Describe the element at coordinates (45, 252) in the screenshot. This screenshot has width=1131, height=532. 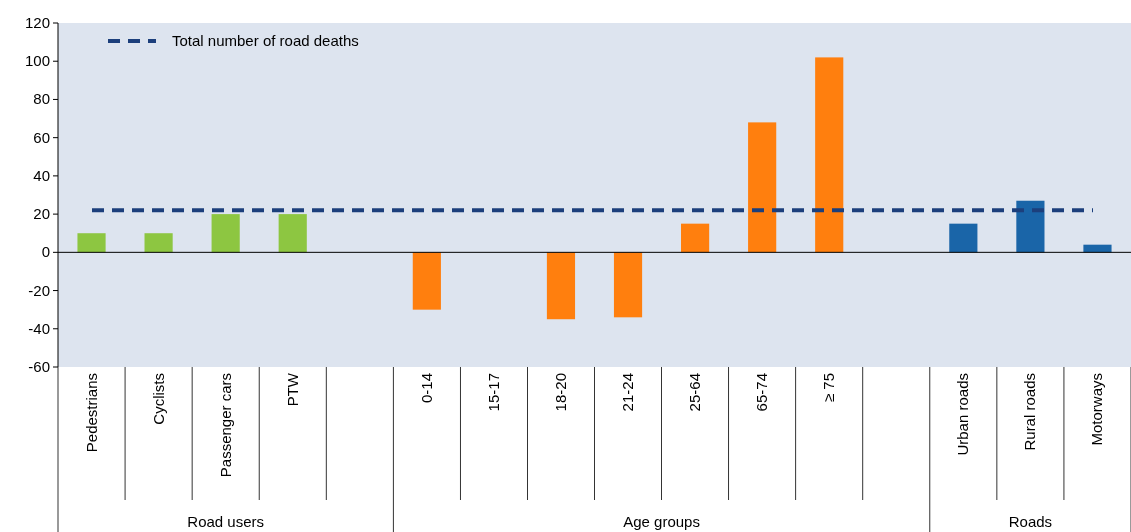
I see `y-tick-label: 0` at that location.